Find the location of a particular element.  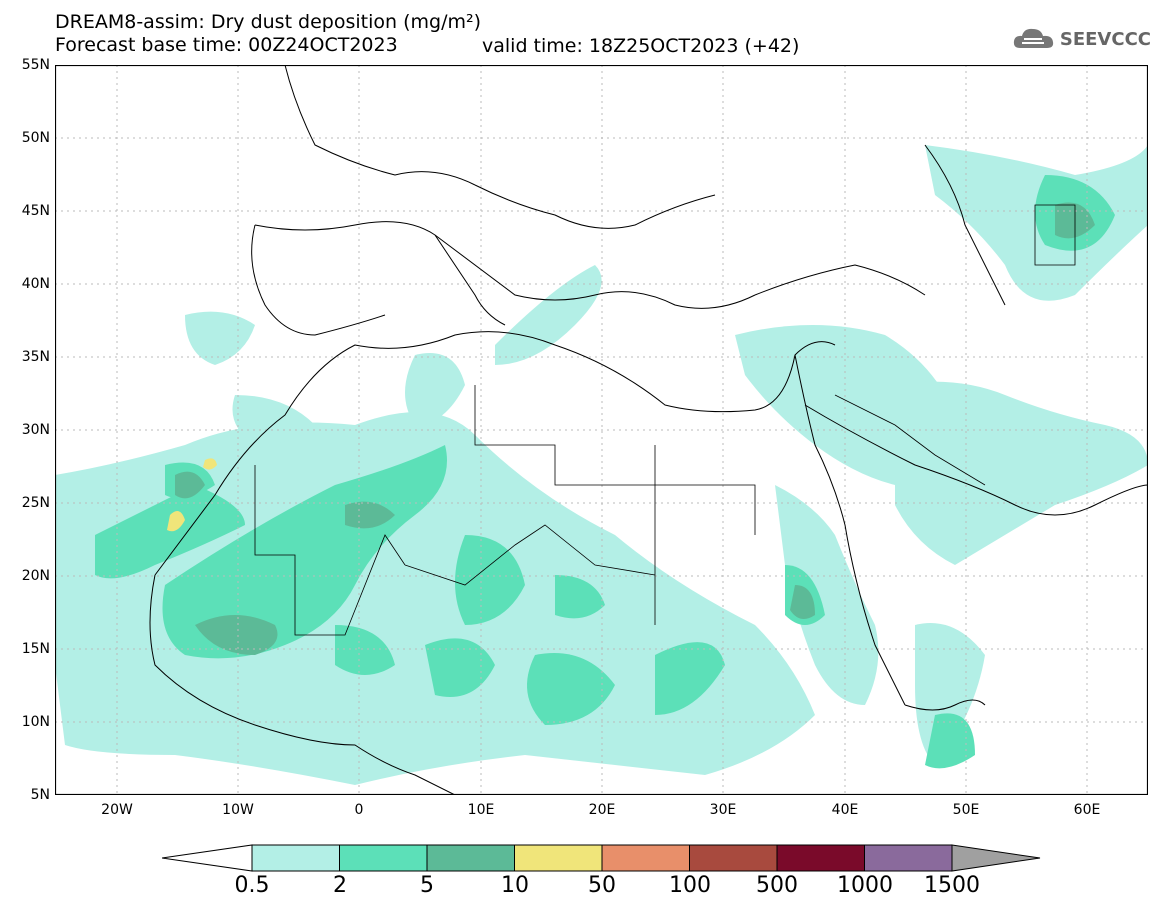

lon-label-40e: 40E is located at coordinates (845, 810).